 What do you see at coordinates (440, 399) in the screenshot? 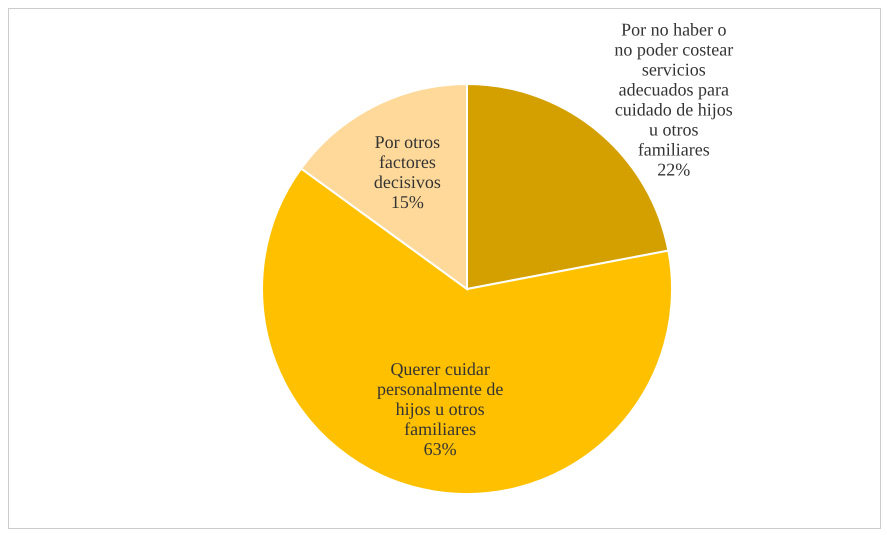
I see `slice-label: Querer cuidar personalmente de hijos u otros familiares` at bounding box center [440, 399].